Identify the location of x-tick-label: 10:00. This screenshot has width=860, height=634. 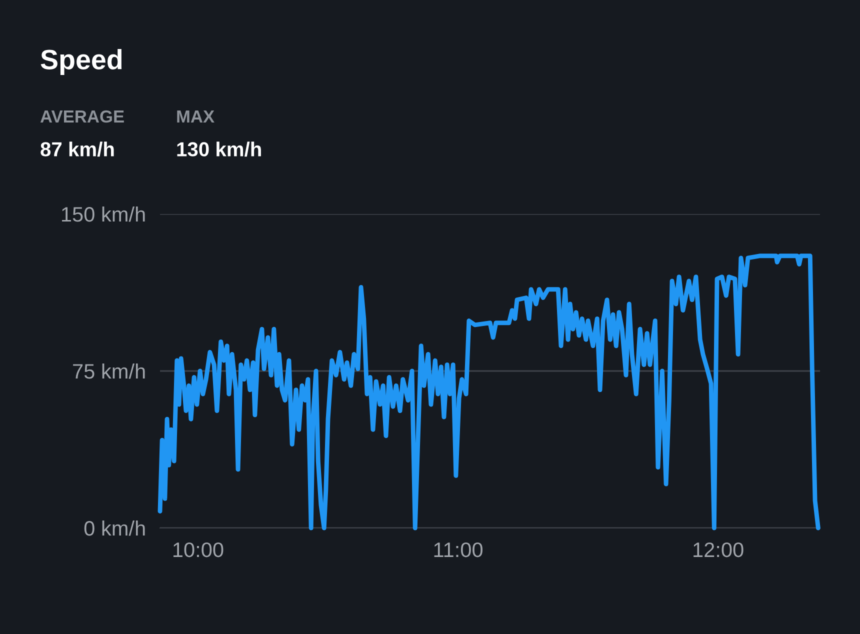
(198, 550).